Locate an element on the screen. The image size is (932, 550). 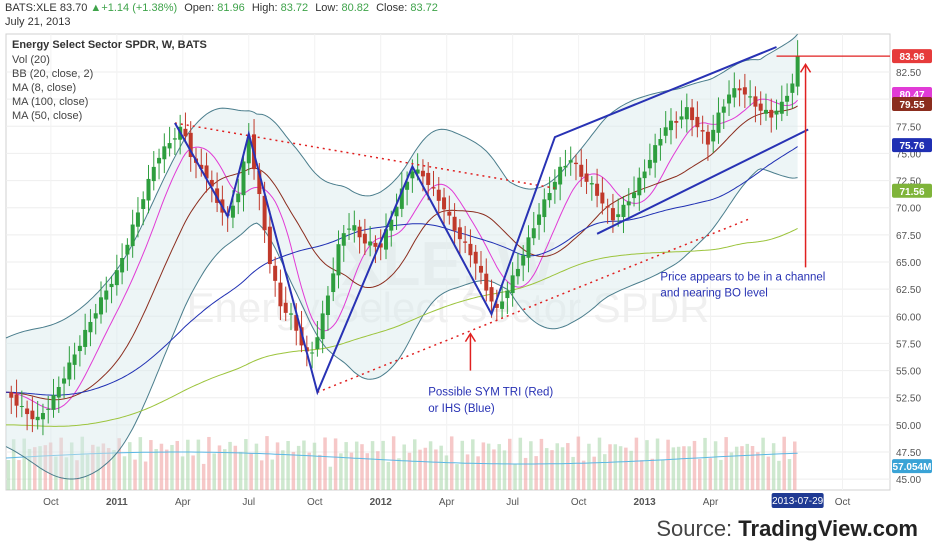
y-tick-label: 82.50 is located at coordinates (908, 73).